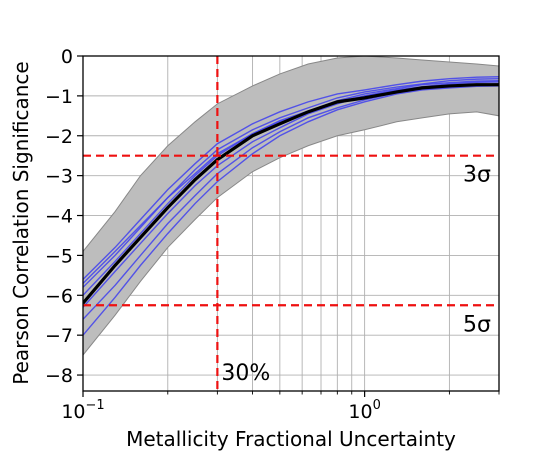  What do you see at coordinates (291, 439) in the screenshot?
I see `x-axis-label: Metallicity Fractional Uncertainty` at bounding box center [291, 439].